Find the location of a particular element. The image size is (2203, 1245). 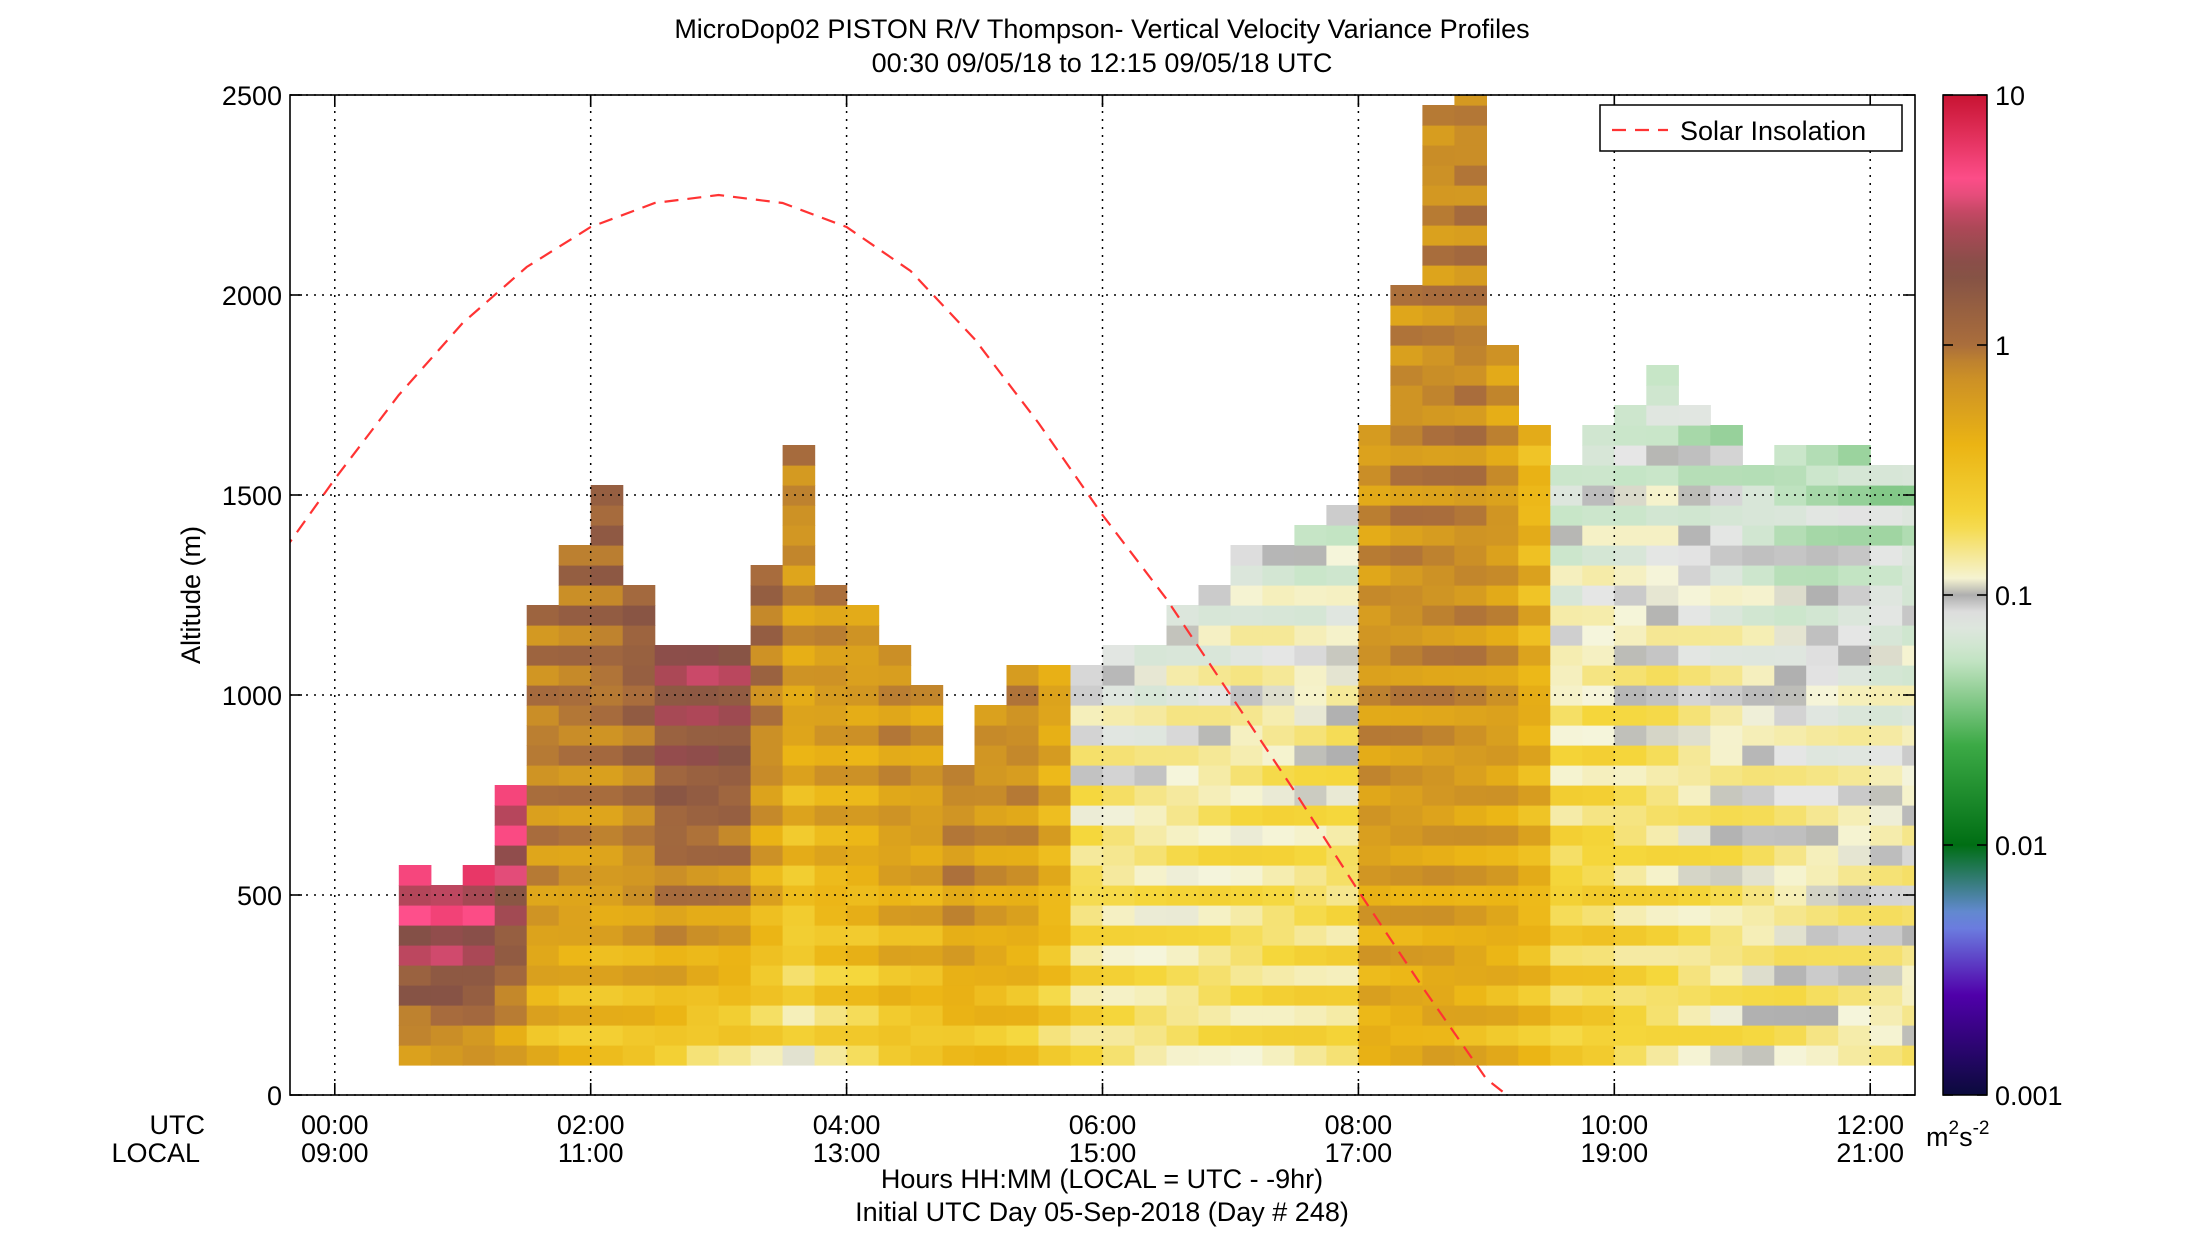

x-tick-label-local: 21:00 is located at coordinates (1870, 1153).